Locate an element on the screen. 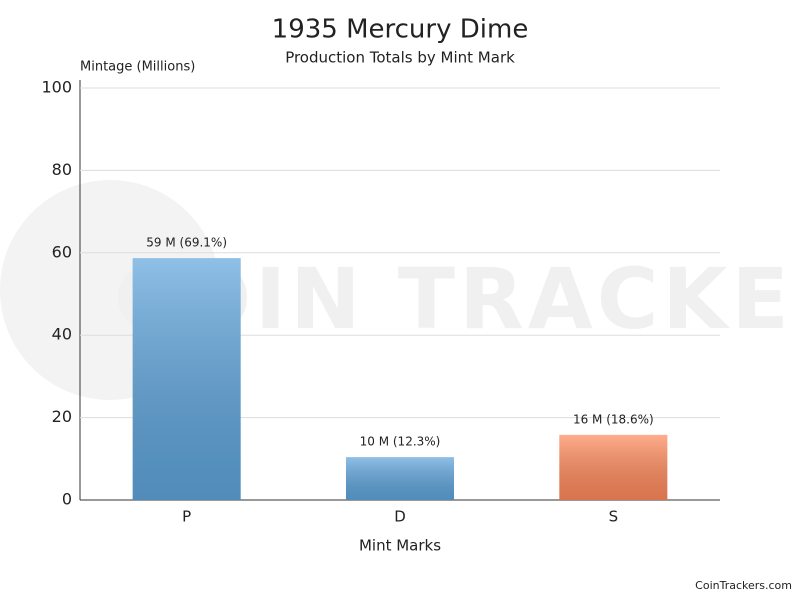 The height and width of the screenshot is (600, 800). data-label: 59 M (69.1%) is located at coordinates (186, 243).